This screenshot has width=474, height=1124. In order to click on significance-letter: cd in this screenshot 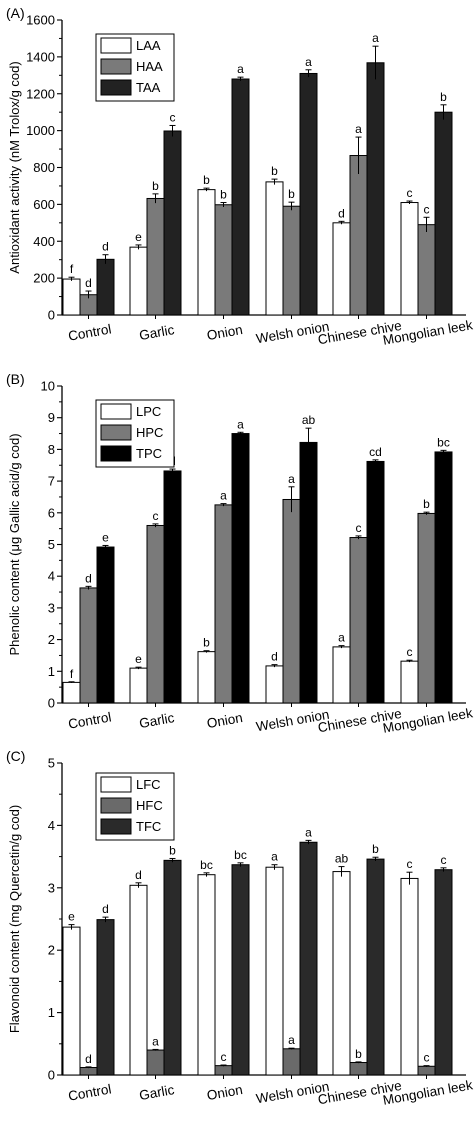, I will do `click(375, 452)`.